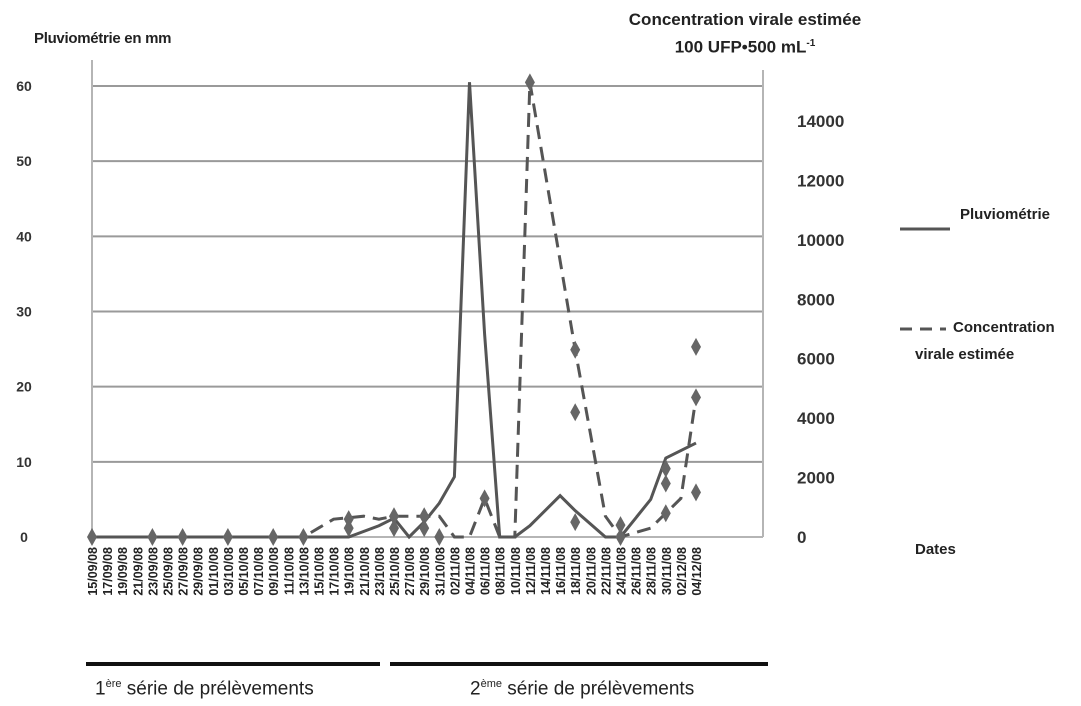  Describe the element at coordinates (816, 299) in the screenshot. I see `right-tick-label: 8000` at that location.